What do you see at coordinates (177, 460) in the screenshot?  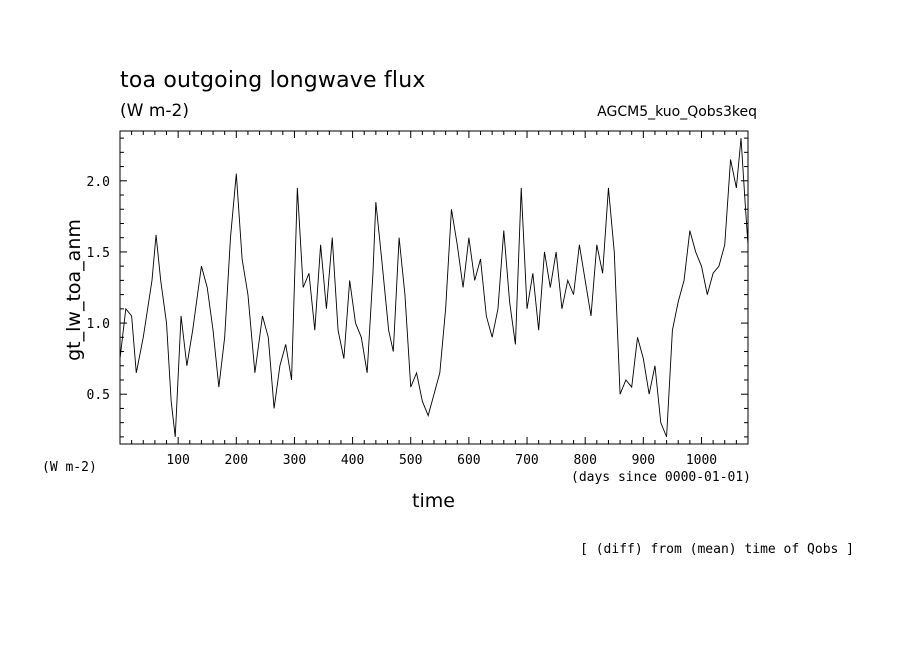 I see `x-tick-label: 100` at bounding box center [177, 460].